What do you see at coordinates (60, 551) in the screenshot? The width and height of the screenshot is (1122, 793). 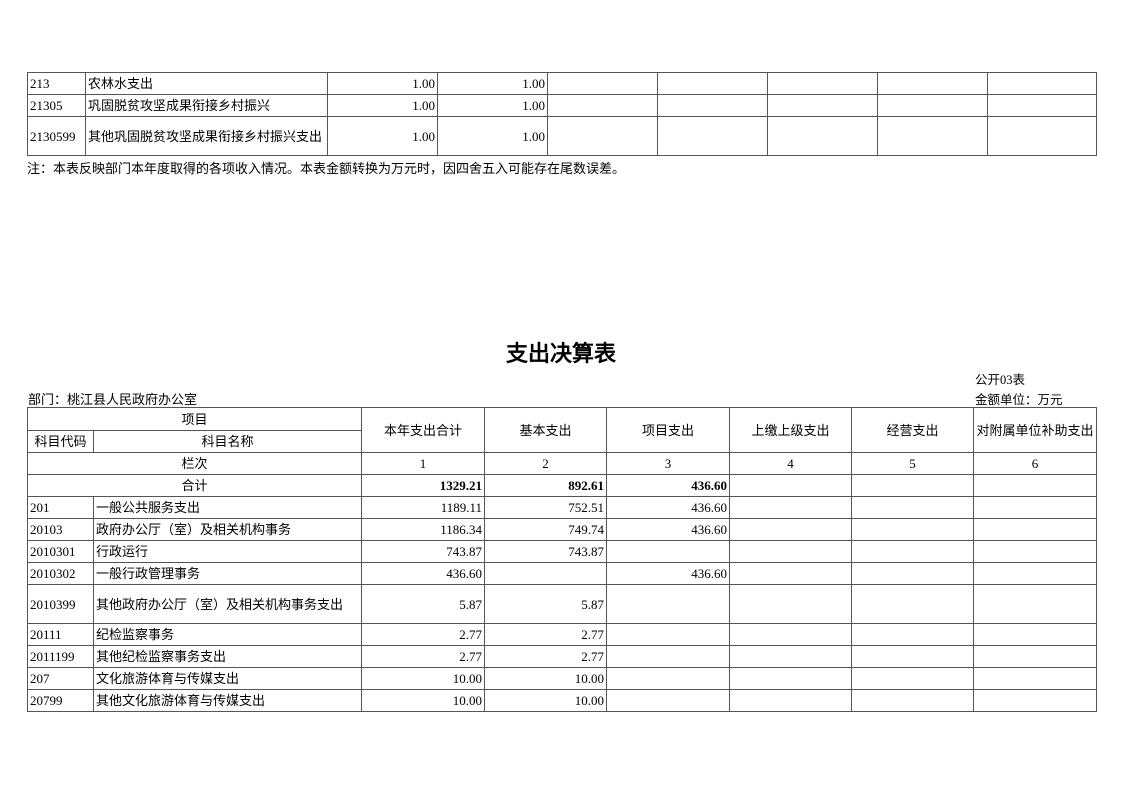 I see `row-code: 2010301` at bounding box center [60, 551].